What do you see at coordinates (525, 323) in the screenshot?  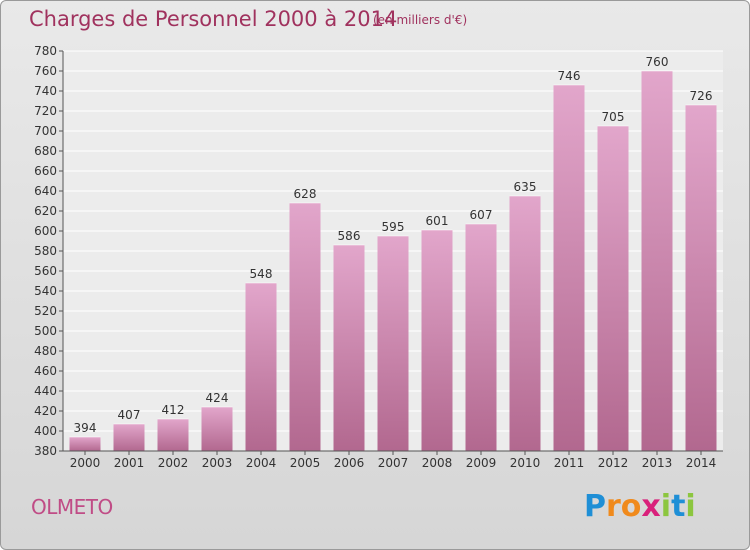 I see `bar-2010` at bounding box center [525, 323].